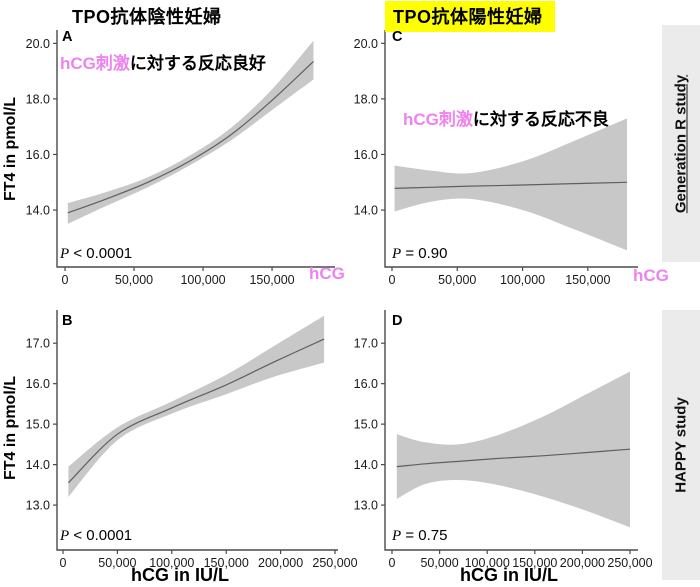  Describe the element at coordinates (629, 563) in the screenshot. I see `panel-d-x-tick-label: 250,000` at that location.